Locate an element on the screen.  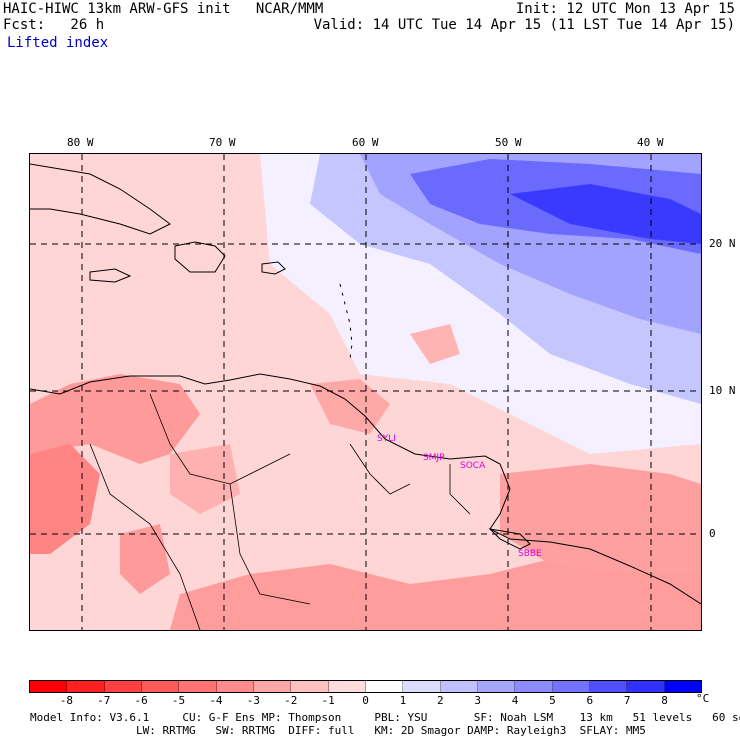
colorbar is located at coordinates (365, 686).